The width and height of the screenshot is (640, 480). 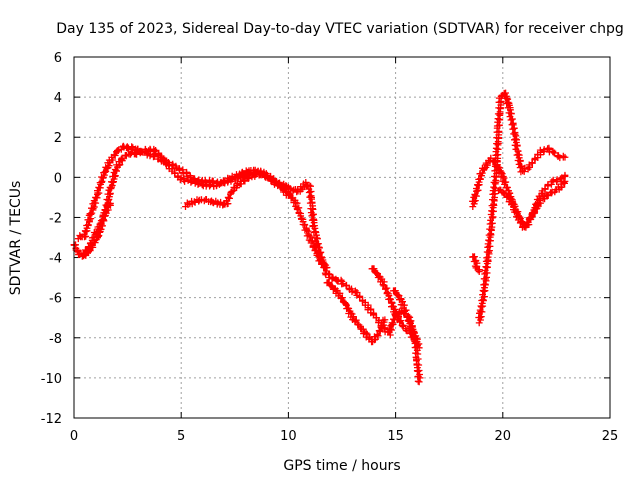 I want to click on y-tick-label: 4, so click(x=58, y=98).